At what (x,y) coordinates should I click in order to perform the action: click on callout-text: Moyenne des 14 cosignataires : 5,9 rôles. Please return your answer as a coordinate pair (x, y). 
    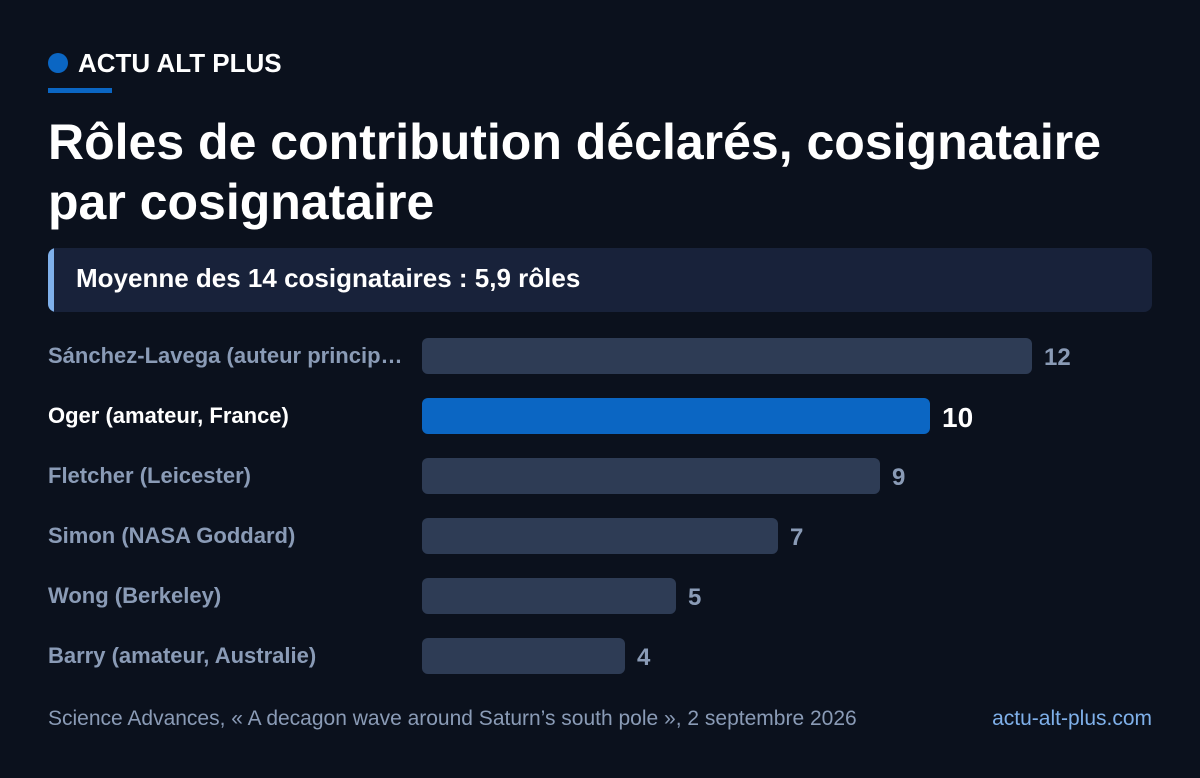
    Looking at the image, I should click on (328, 278).